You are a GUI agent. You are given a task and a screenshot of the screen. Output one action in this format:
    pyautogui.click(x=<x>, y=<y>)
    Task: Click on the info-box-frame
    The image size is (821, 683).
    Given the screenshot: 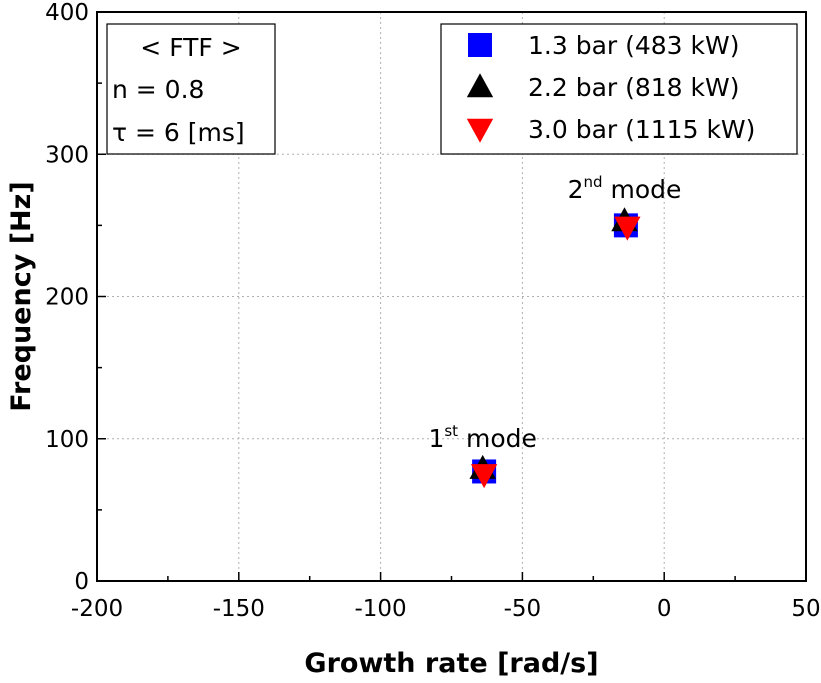 What is the action you would take?
    pyautogui.click(x=191, y=89)
    